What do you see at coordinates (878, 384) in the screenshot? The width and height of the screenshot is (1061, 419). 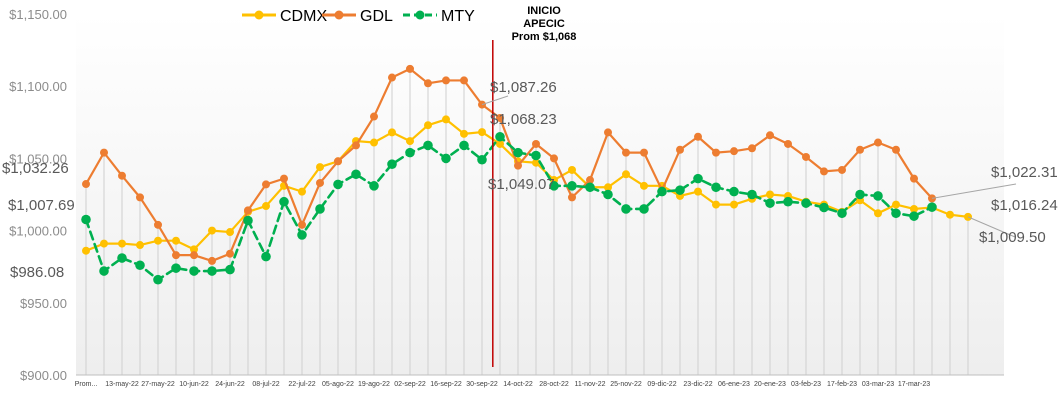 I see `x-tick-label: 03-mar-23` at bounding box center [878, 384].